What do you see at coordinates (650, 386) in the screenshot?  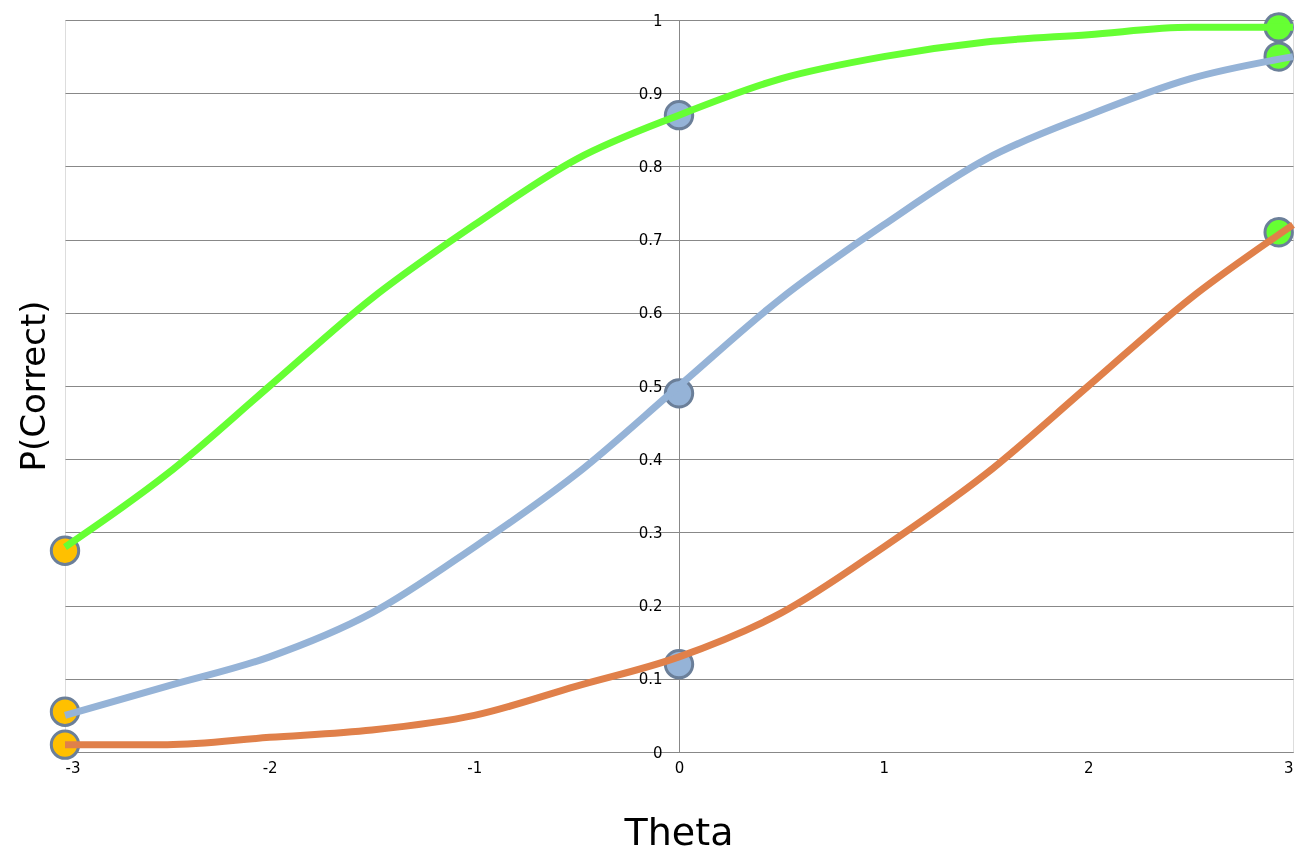 I see `y-tick-label: 0.5` at bounding box center [650, 386].